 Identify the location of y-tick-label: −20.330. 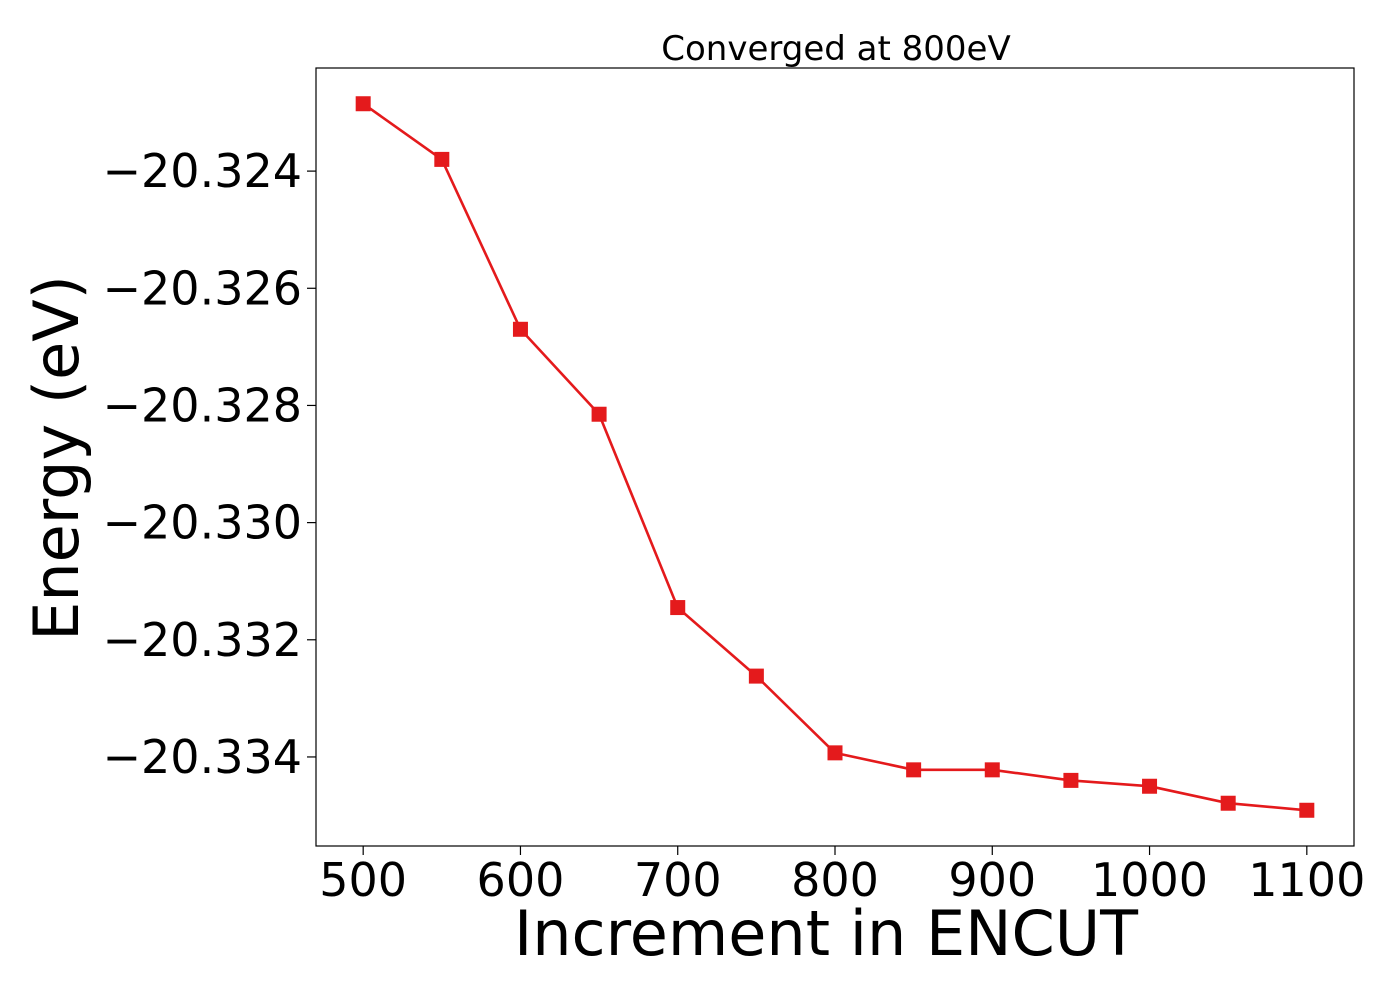
(203, 523).